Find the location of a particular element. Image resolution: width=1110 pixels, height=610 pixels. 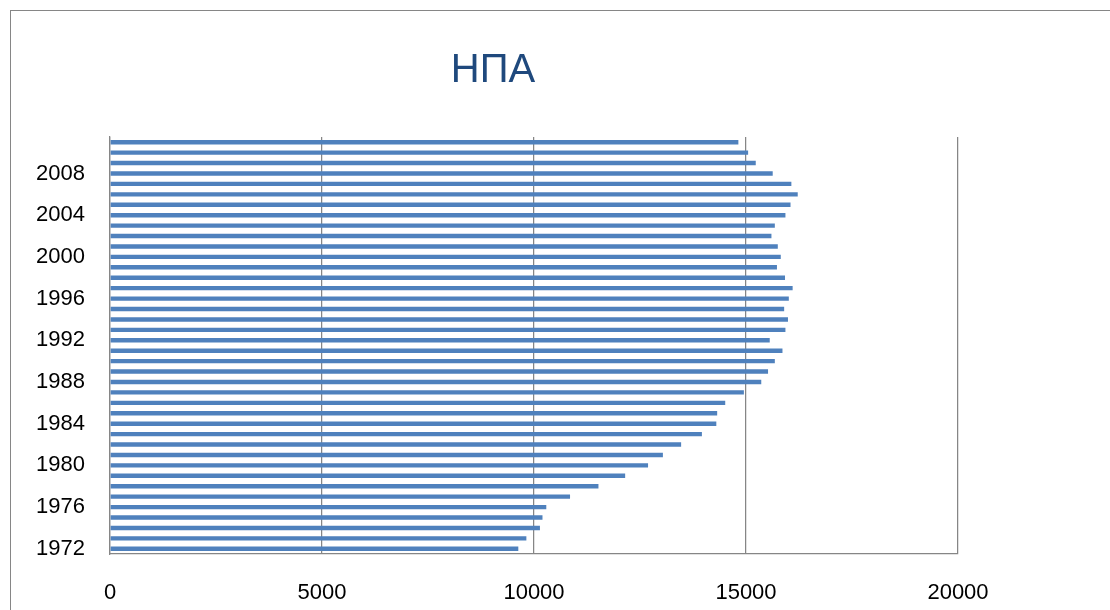

y-tick-label: 2004 is located at coordinates (60, 214).